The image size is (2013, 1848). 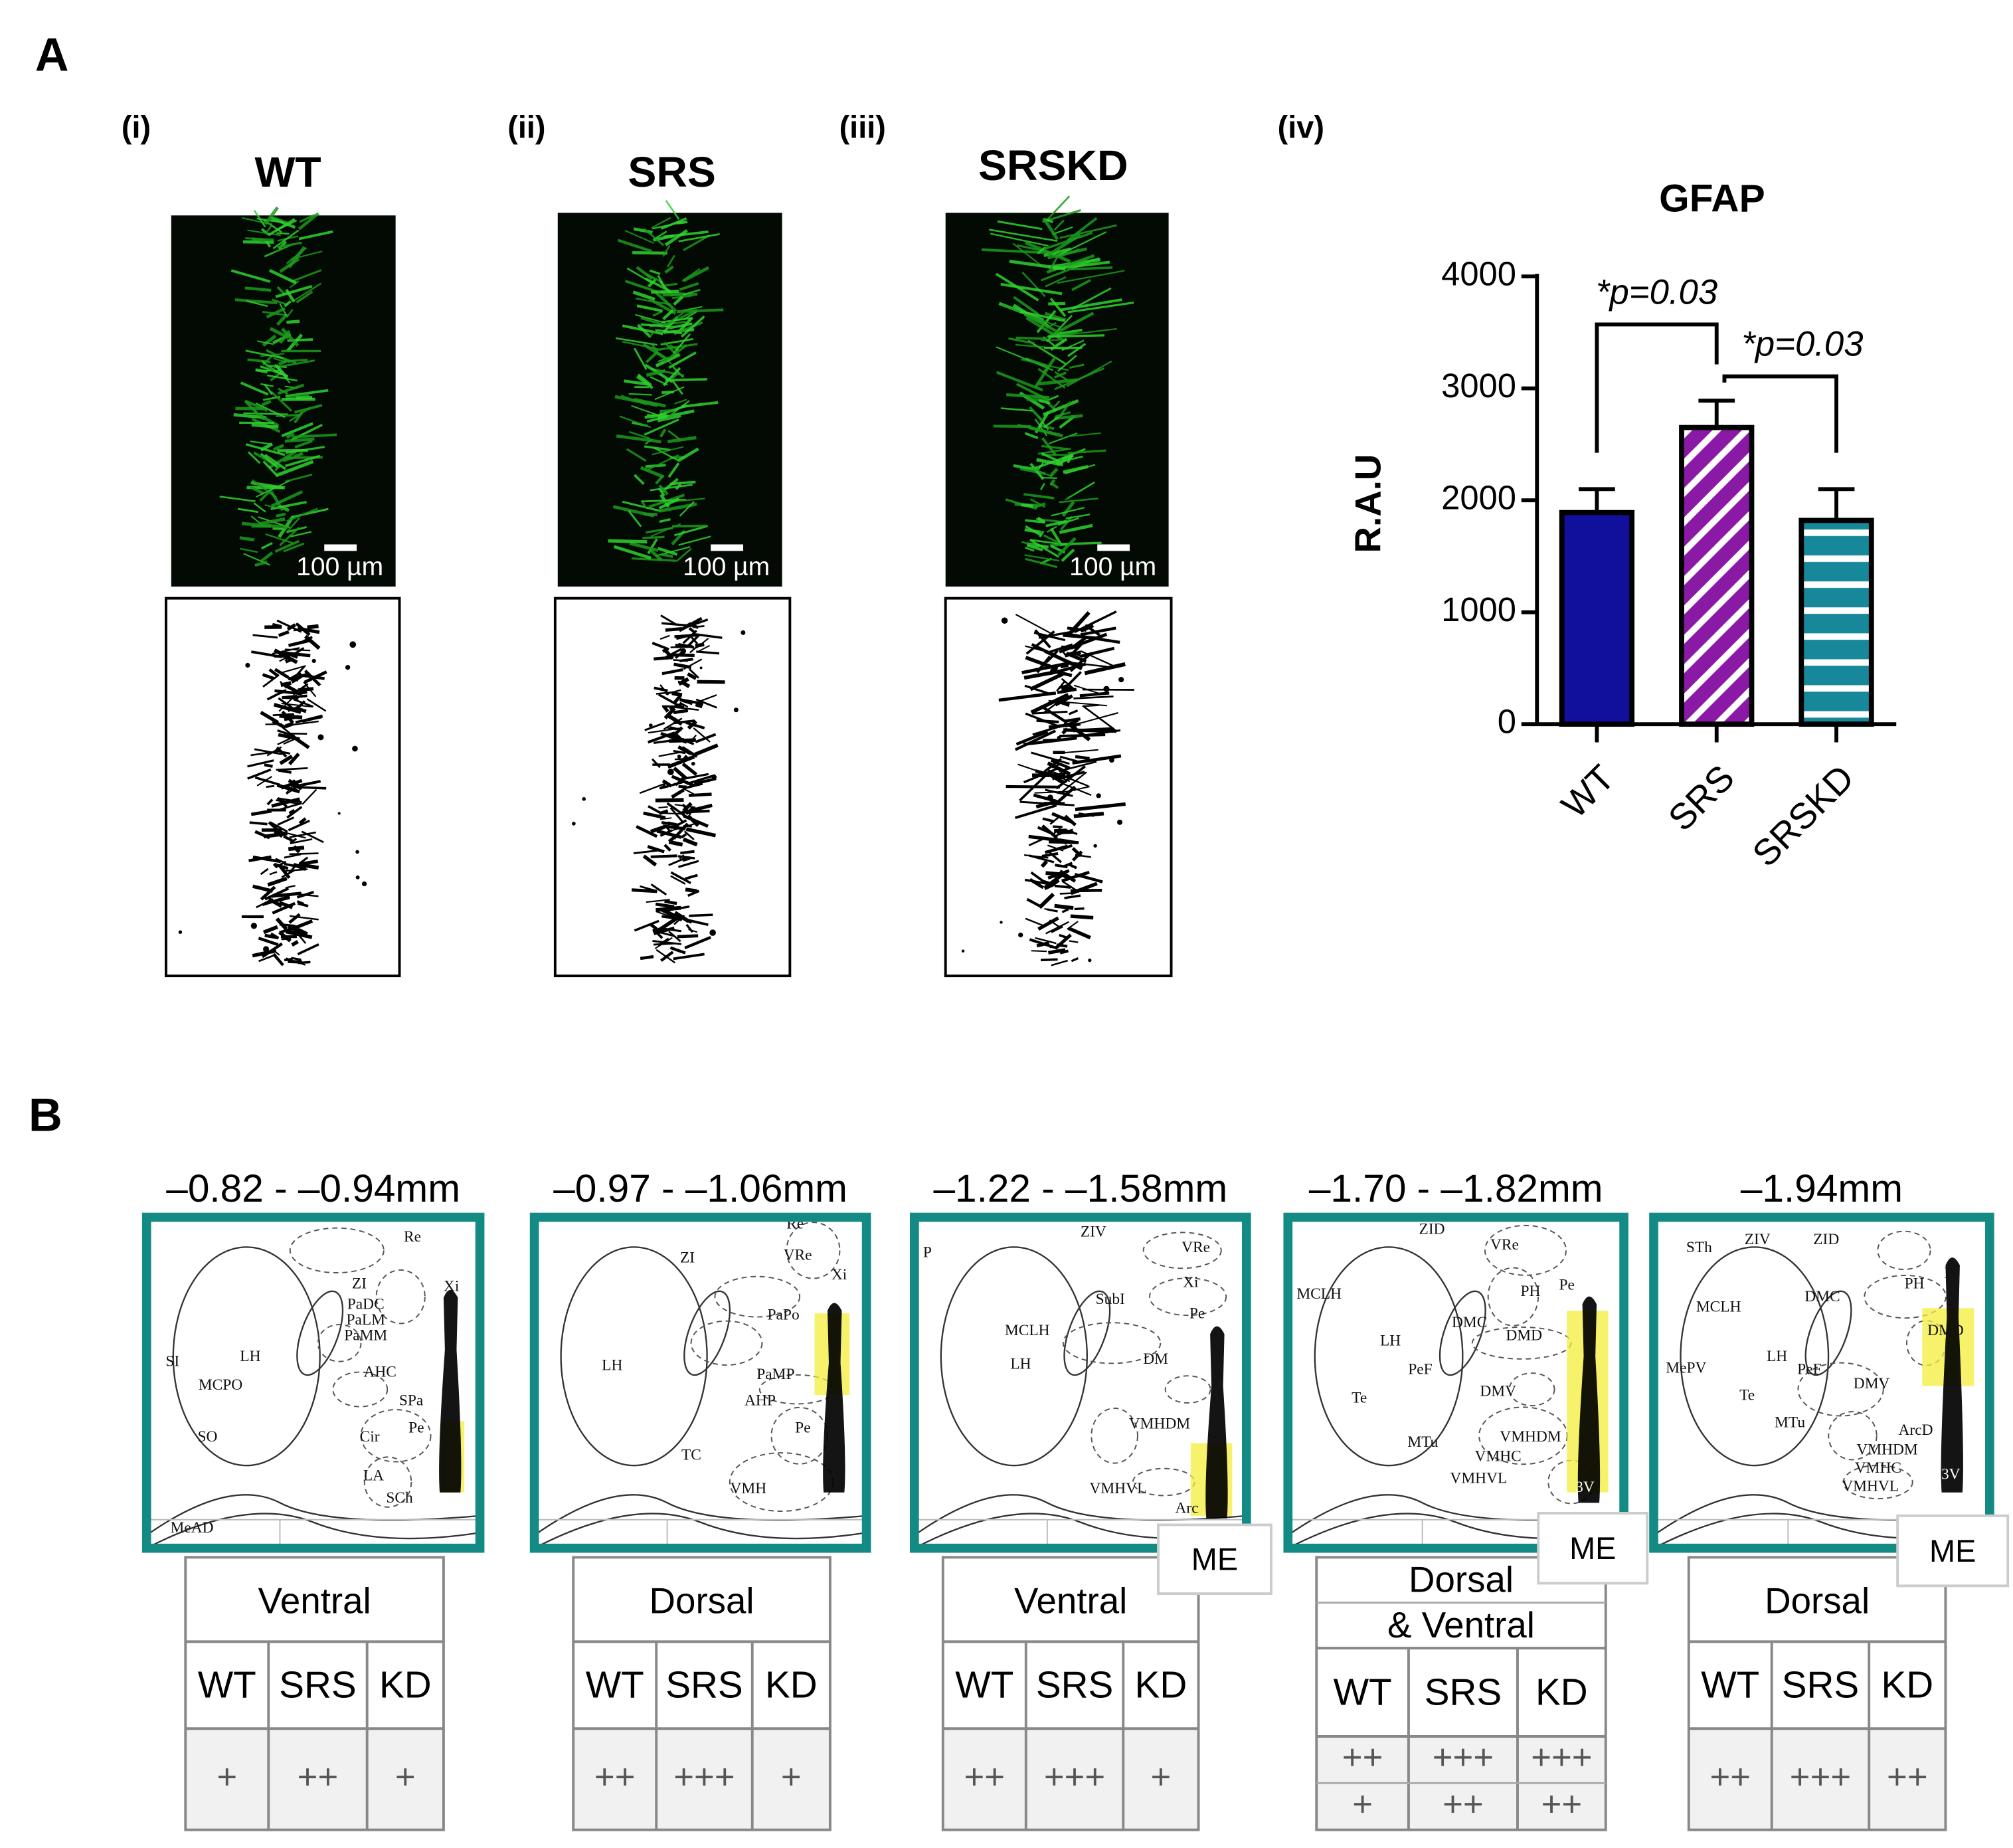 What do you see at coordinates (1657, 292) in the screenshot?
I see `significance-label: *p=0.03` at bounding box center [1657, 292].